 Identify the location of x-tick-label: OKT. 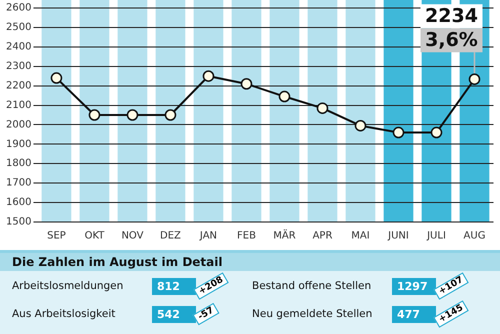
(95, 236).